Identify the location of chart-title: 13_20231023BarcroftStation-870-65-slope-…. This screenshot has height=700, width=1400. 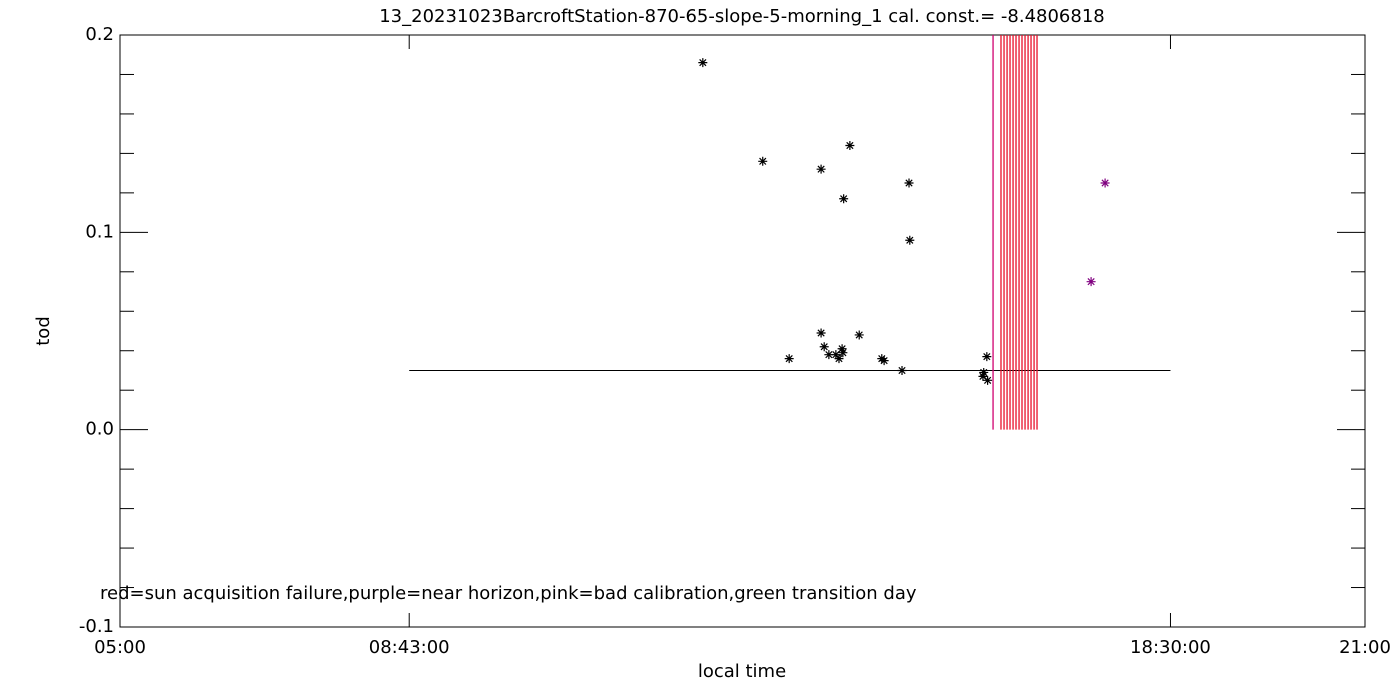
(742, 16).